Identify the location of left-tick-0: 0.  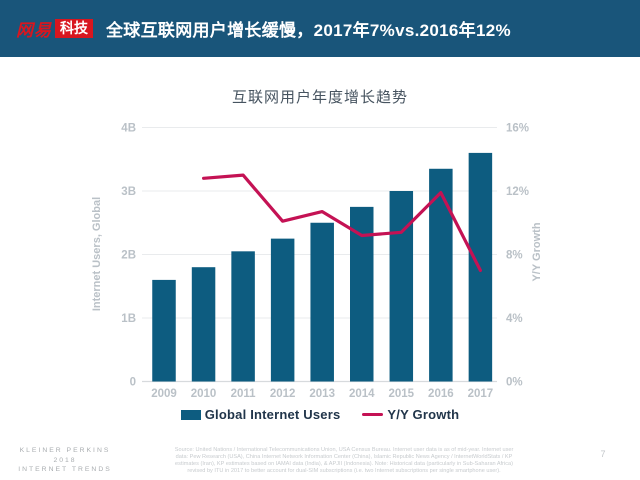
(133, 383).